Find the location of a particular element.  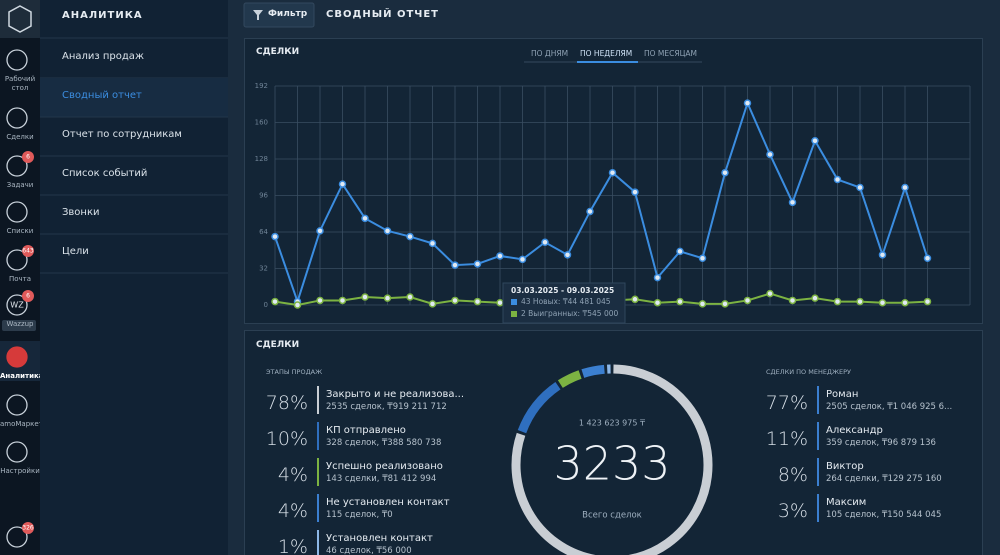

nav-label: Задачи is located at coordinates (20, 185).